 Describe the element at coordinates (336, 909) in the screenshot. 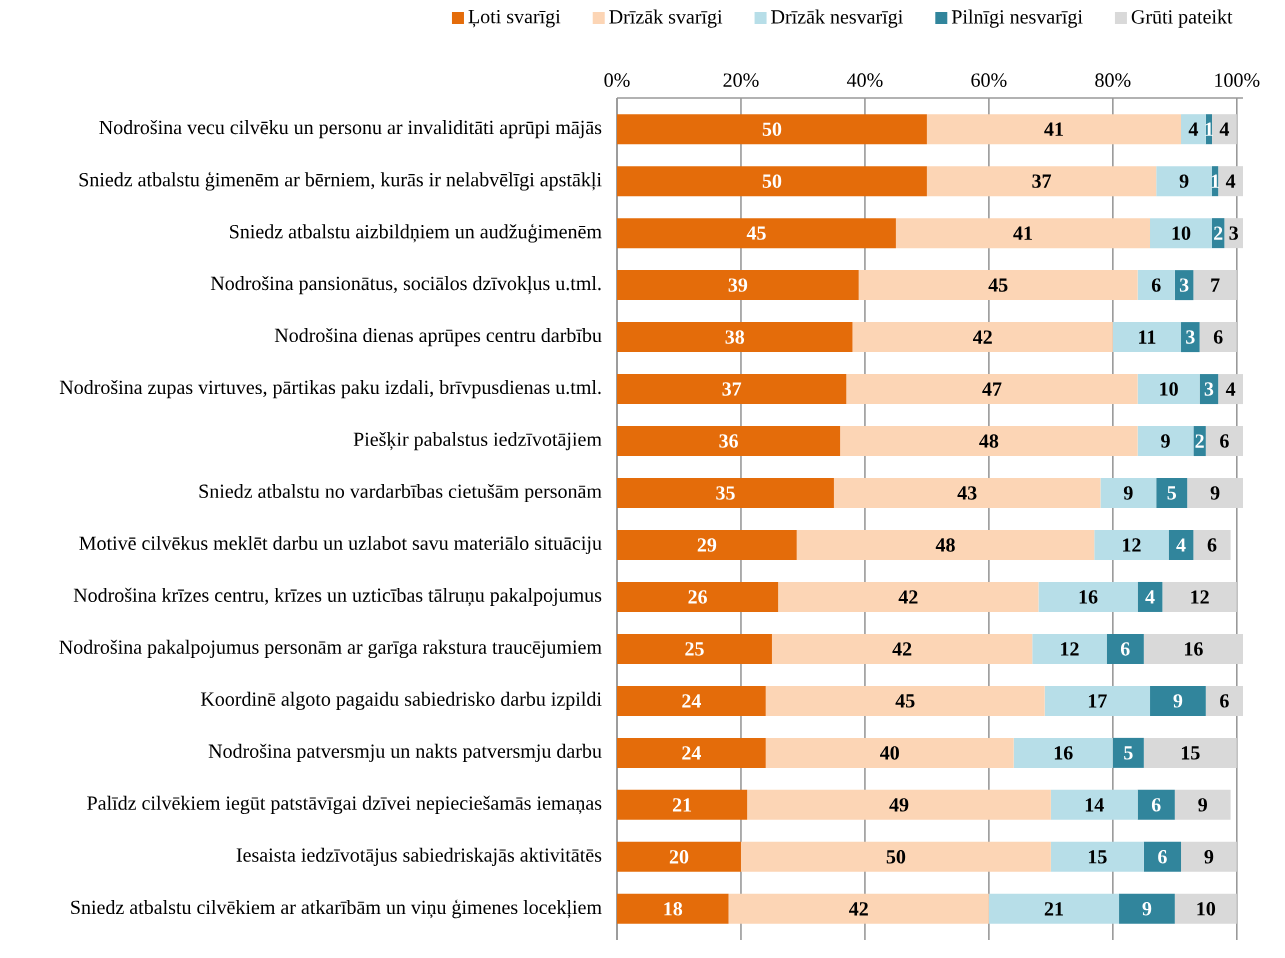

I see `y-tick-label: Sniedz atbalstu cilvēkiem ar atkarībām un viņu ģimenes locekļiem` at that location.